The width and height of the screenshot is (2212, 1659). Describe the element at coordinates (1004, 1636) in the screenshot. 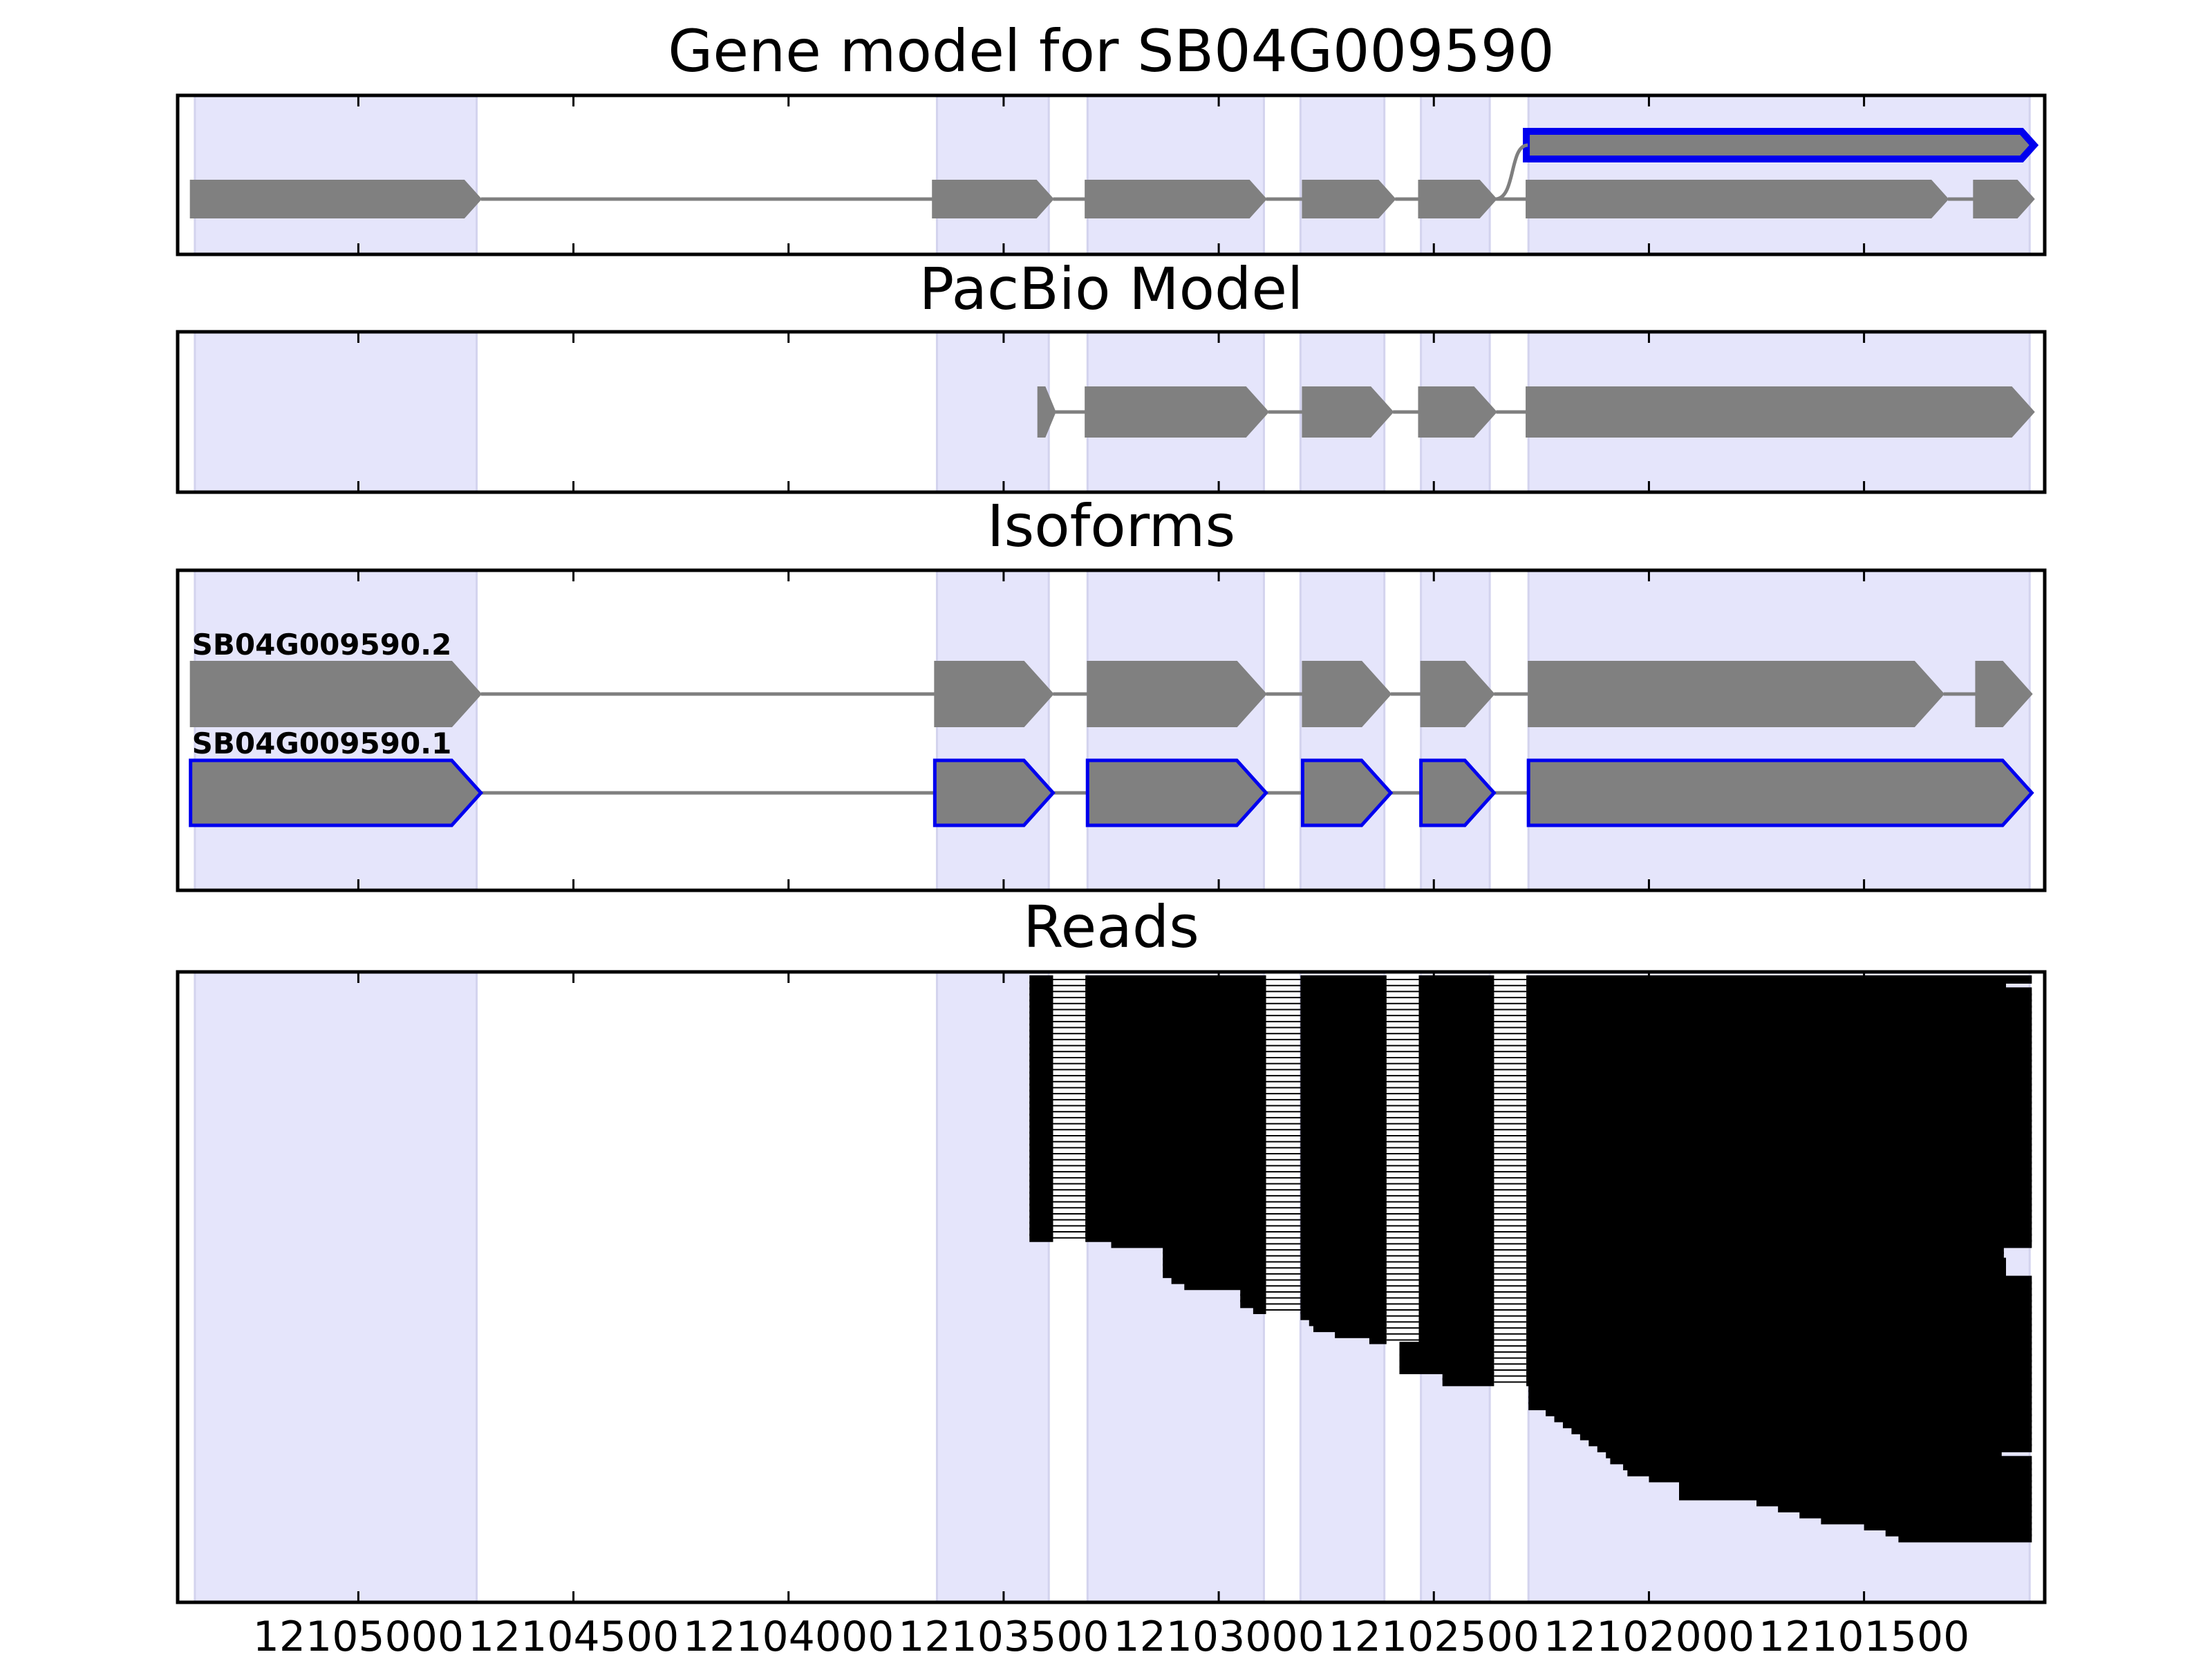

I see `x-tick-label: 12103500` at that location.